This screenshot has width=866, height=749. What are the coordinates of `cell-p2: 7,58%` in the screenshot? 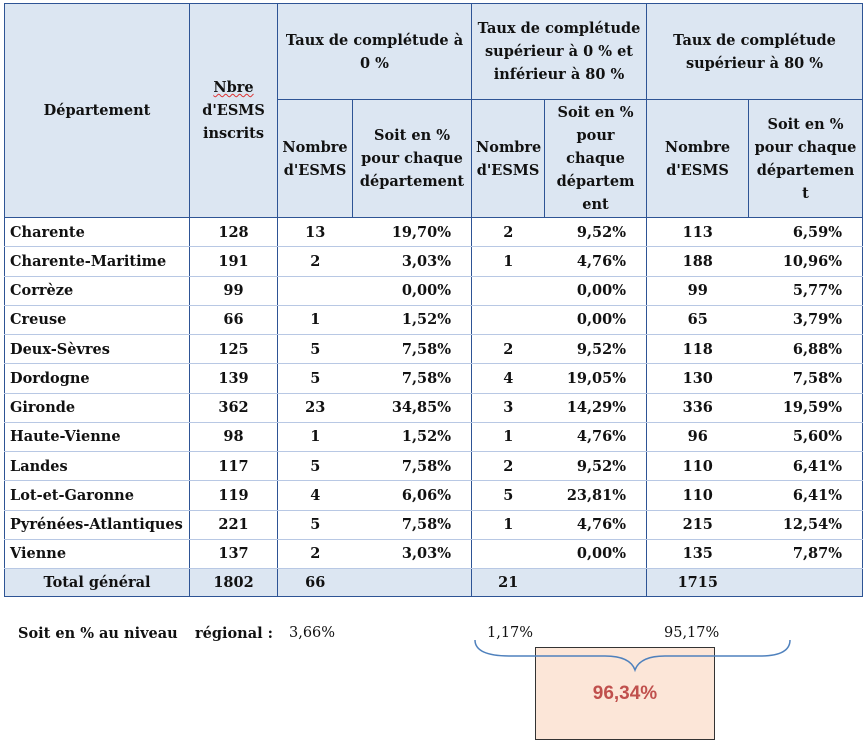 It's located at (806, 378).